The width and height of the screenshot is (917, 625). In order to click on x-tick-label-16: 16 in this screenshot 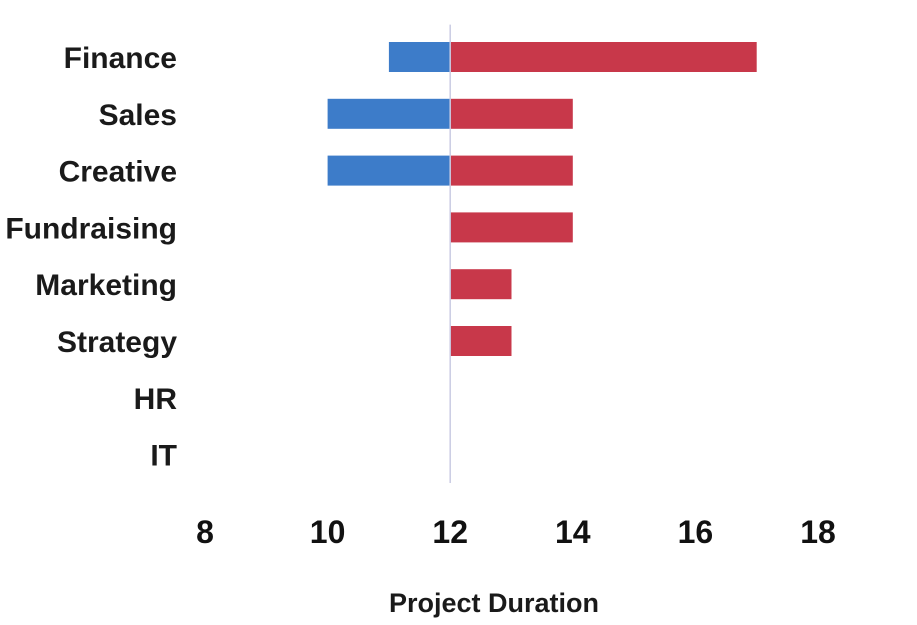, I will do `click(696, 532)`.